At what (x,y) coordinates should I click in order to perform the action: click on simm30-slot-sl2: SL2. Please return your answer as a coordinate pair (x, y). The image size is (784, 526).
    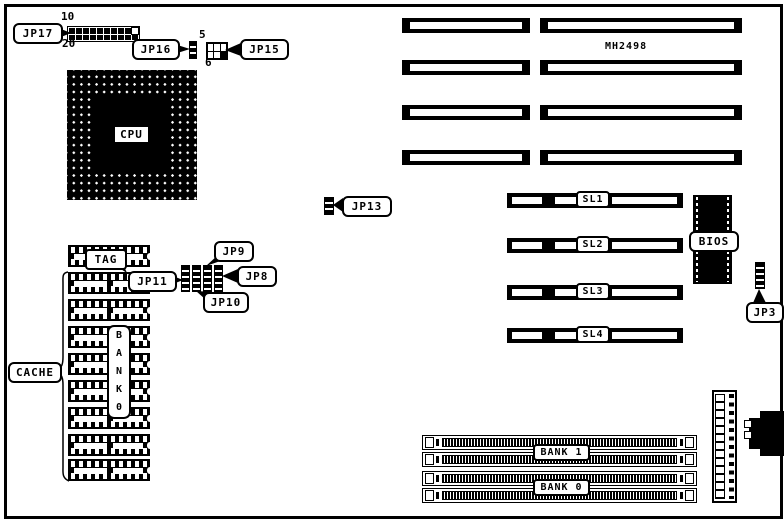
    Looking at the image, I should click on (595, 244).